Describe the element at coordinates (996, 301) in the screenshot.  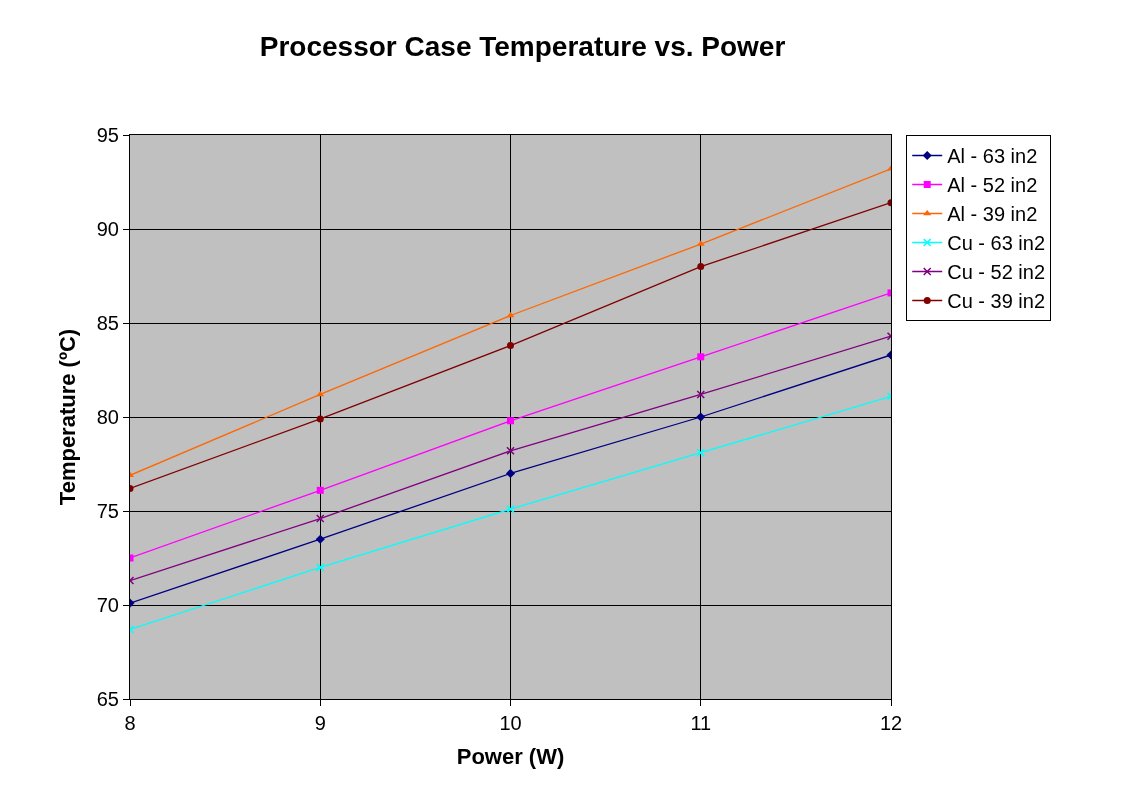
I see `legend-label: Cu - 39 in2` at that location.